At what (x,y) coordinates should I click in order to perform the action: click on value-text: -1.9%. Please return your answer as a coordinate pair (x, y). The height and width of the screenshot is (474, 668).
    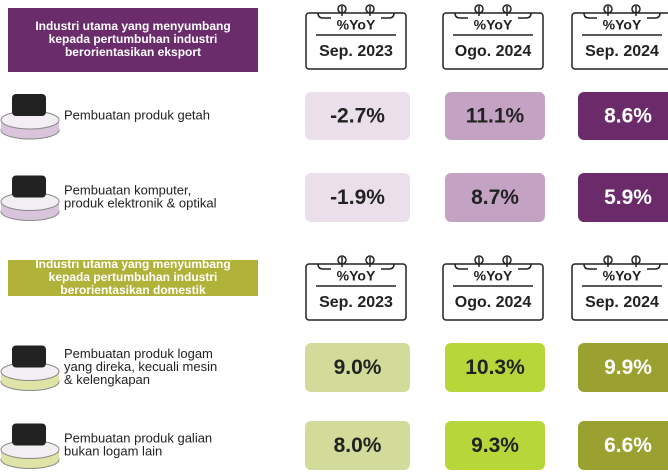
    Looking at the image, I should click on (357, 197).